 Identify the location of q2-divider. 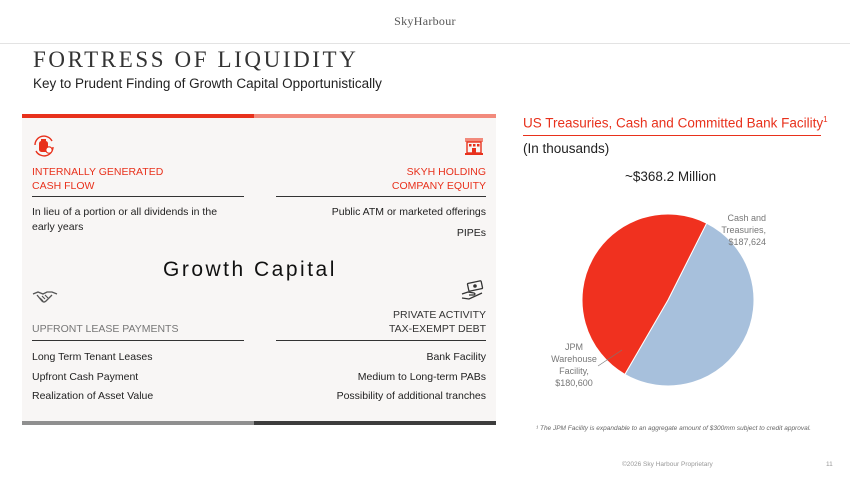
(381, 196).